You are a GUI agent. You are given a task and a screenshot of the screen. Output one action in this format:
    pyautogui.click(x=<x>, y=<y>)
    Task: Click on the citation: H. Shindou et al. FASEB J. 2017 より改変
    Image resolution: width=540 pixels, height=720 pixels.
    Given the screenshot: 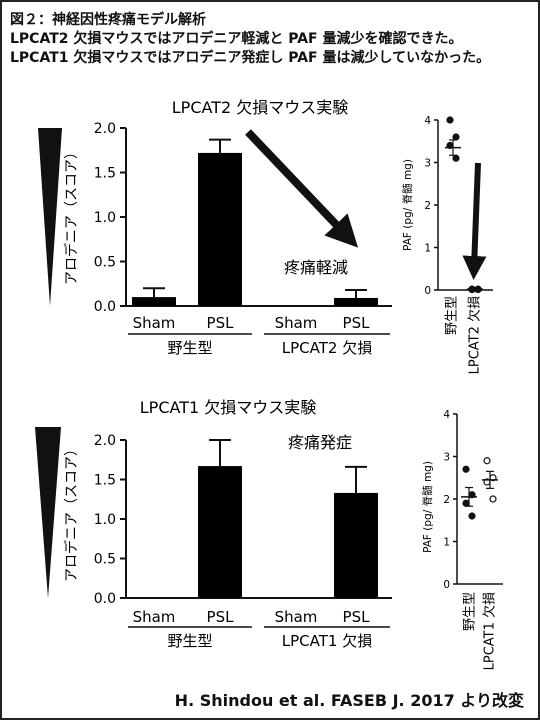 What is the action you would take?
    pyautogui.click(x=349, y=700)
    